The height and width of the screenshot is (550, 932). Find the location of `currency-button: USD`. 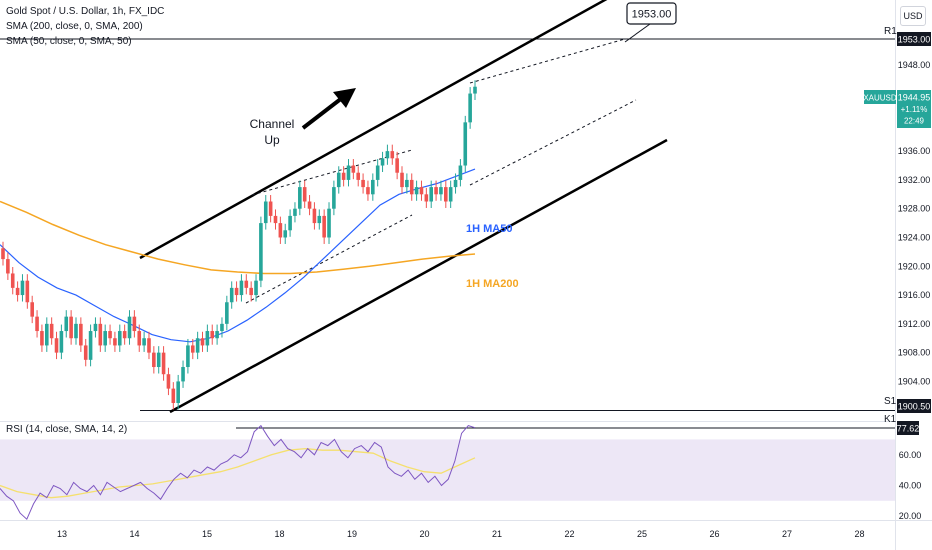

currency-button: USD is located at coordinates (913, 16).